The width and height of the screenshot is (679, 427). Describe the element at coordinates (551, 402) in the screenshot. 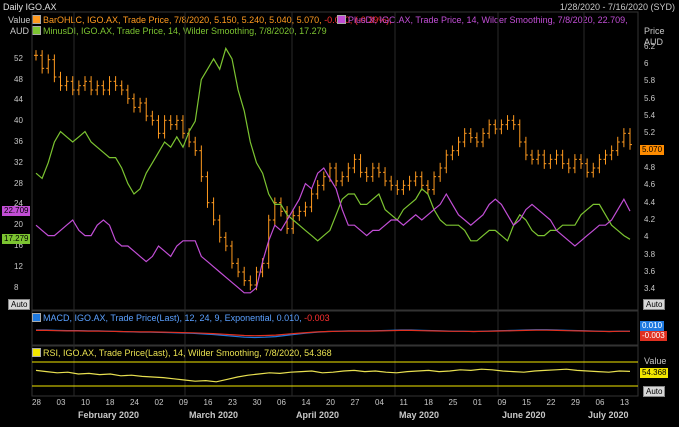

I see `x-day-tick: 22` at that location.